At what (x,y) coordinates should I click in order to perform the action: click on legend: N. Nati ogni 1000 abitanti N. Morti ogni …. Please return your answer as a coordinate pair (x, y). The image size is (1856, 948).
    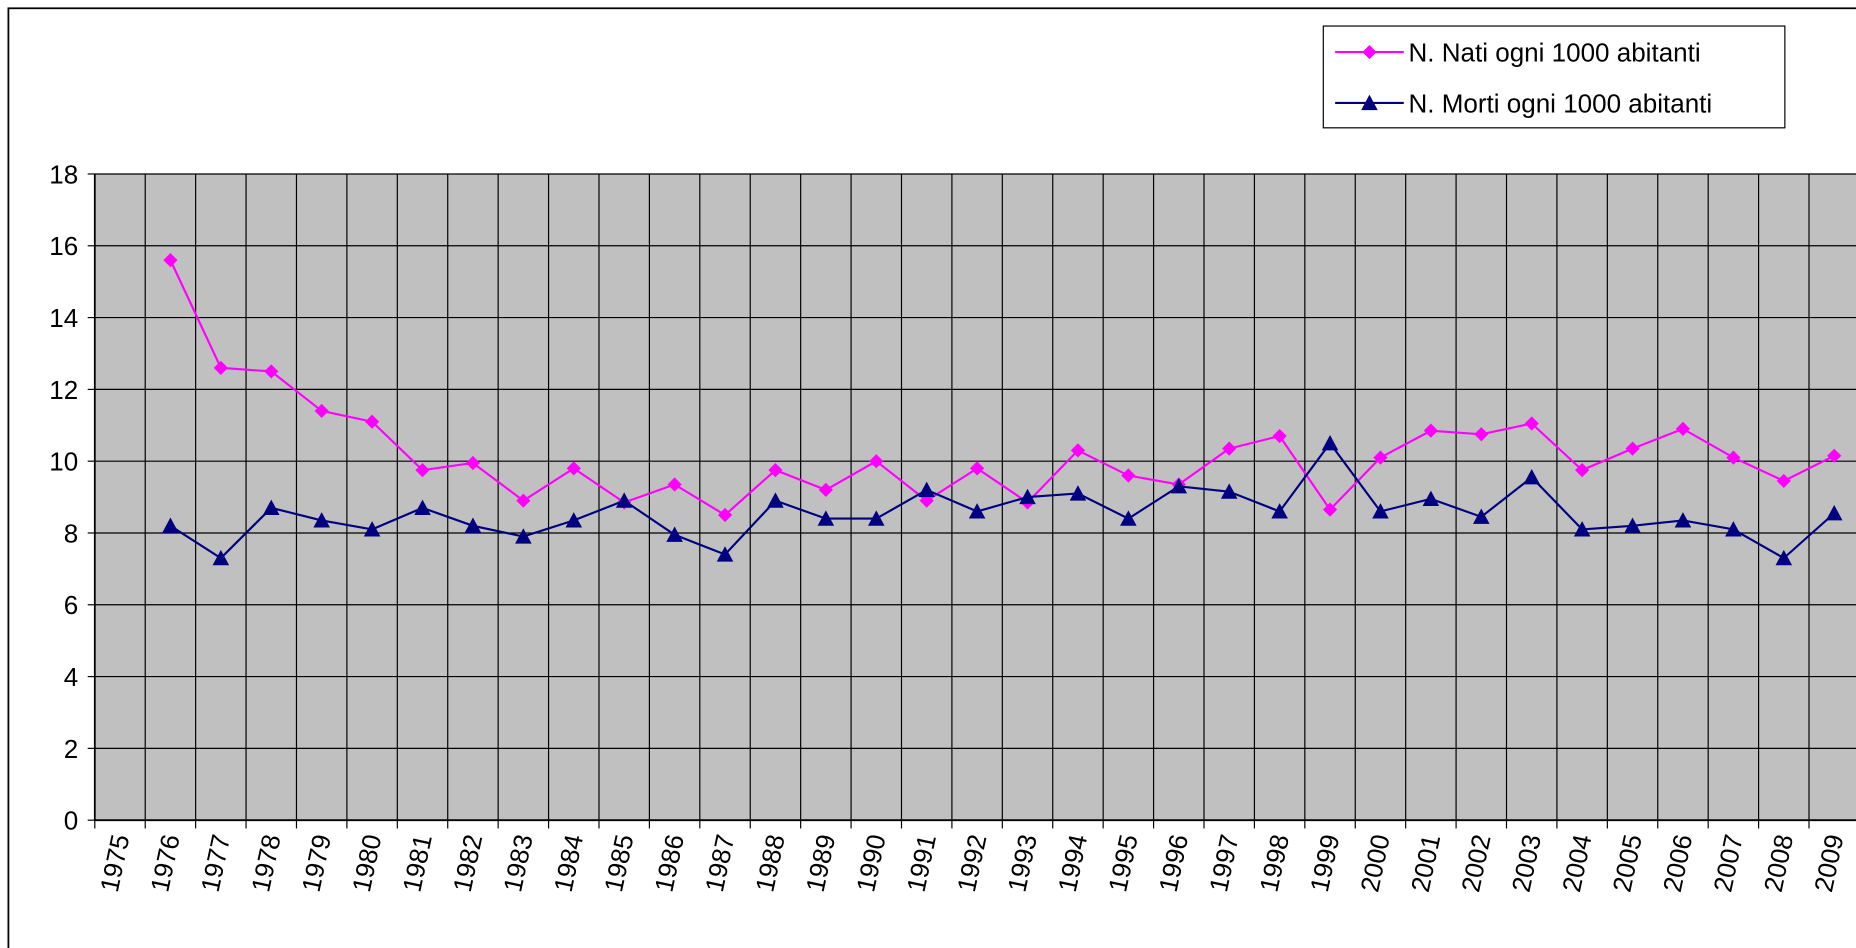
    Looking at the image, I should click on (1554, 77).